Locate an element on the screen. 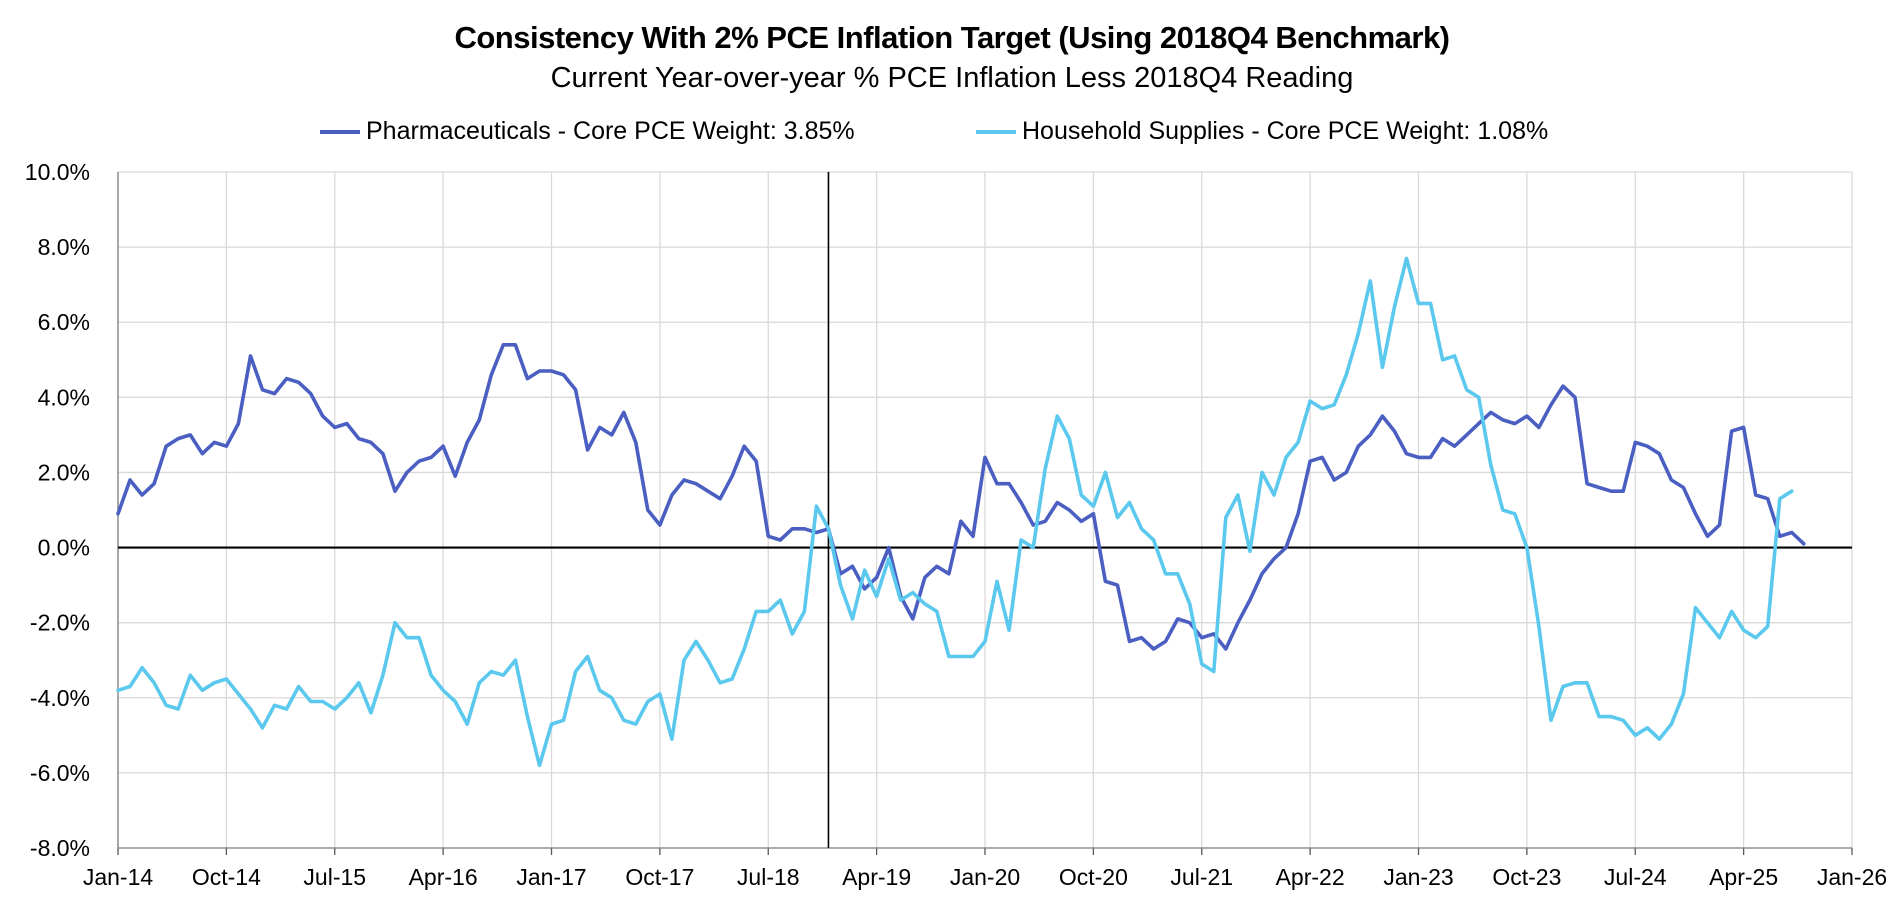 The width and height of the screenshot is (1904, 910). x-tick-label: Jan-14 is located at coordinates (118, 877).